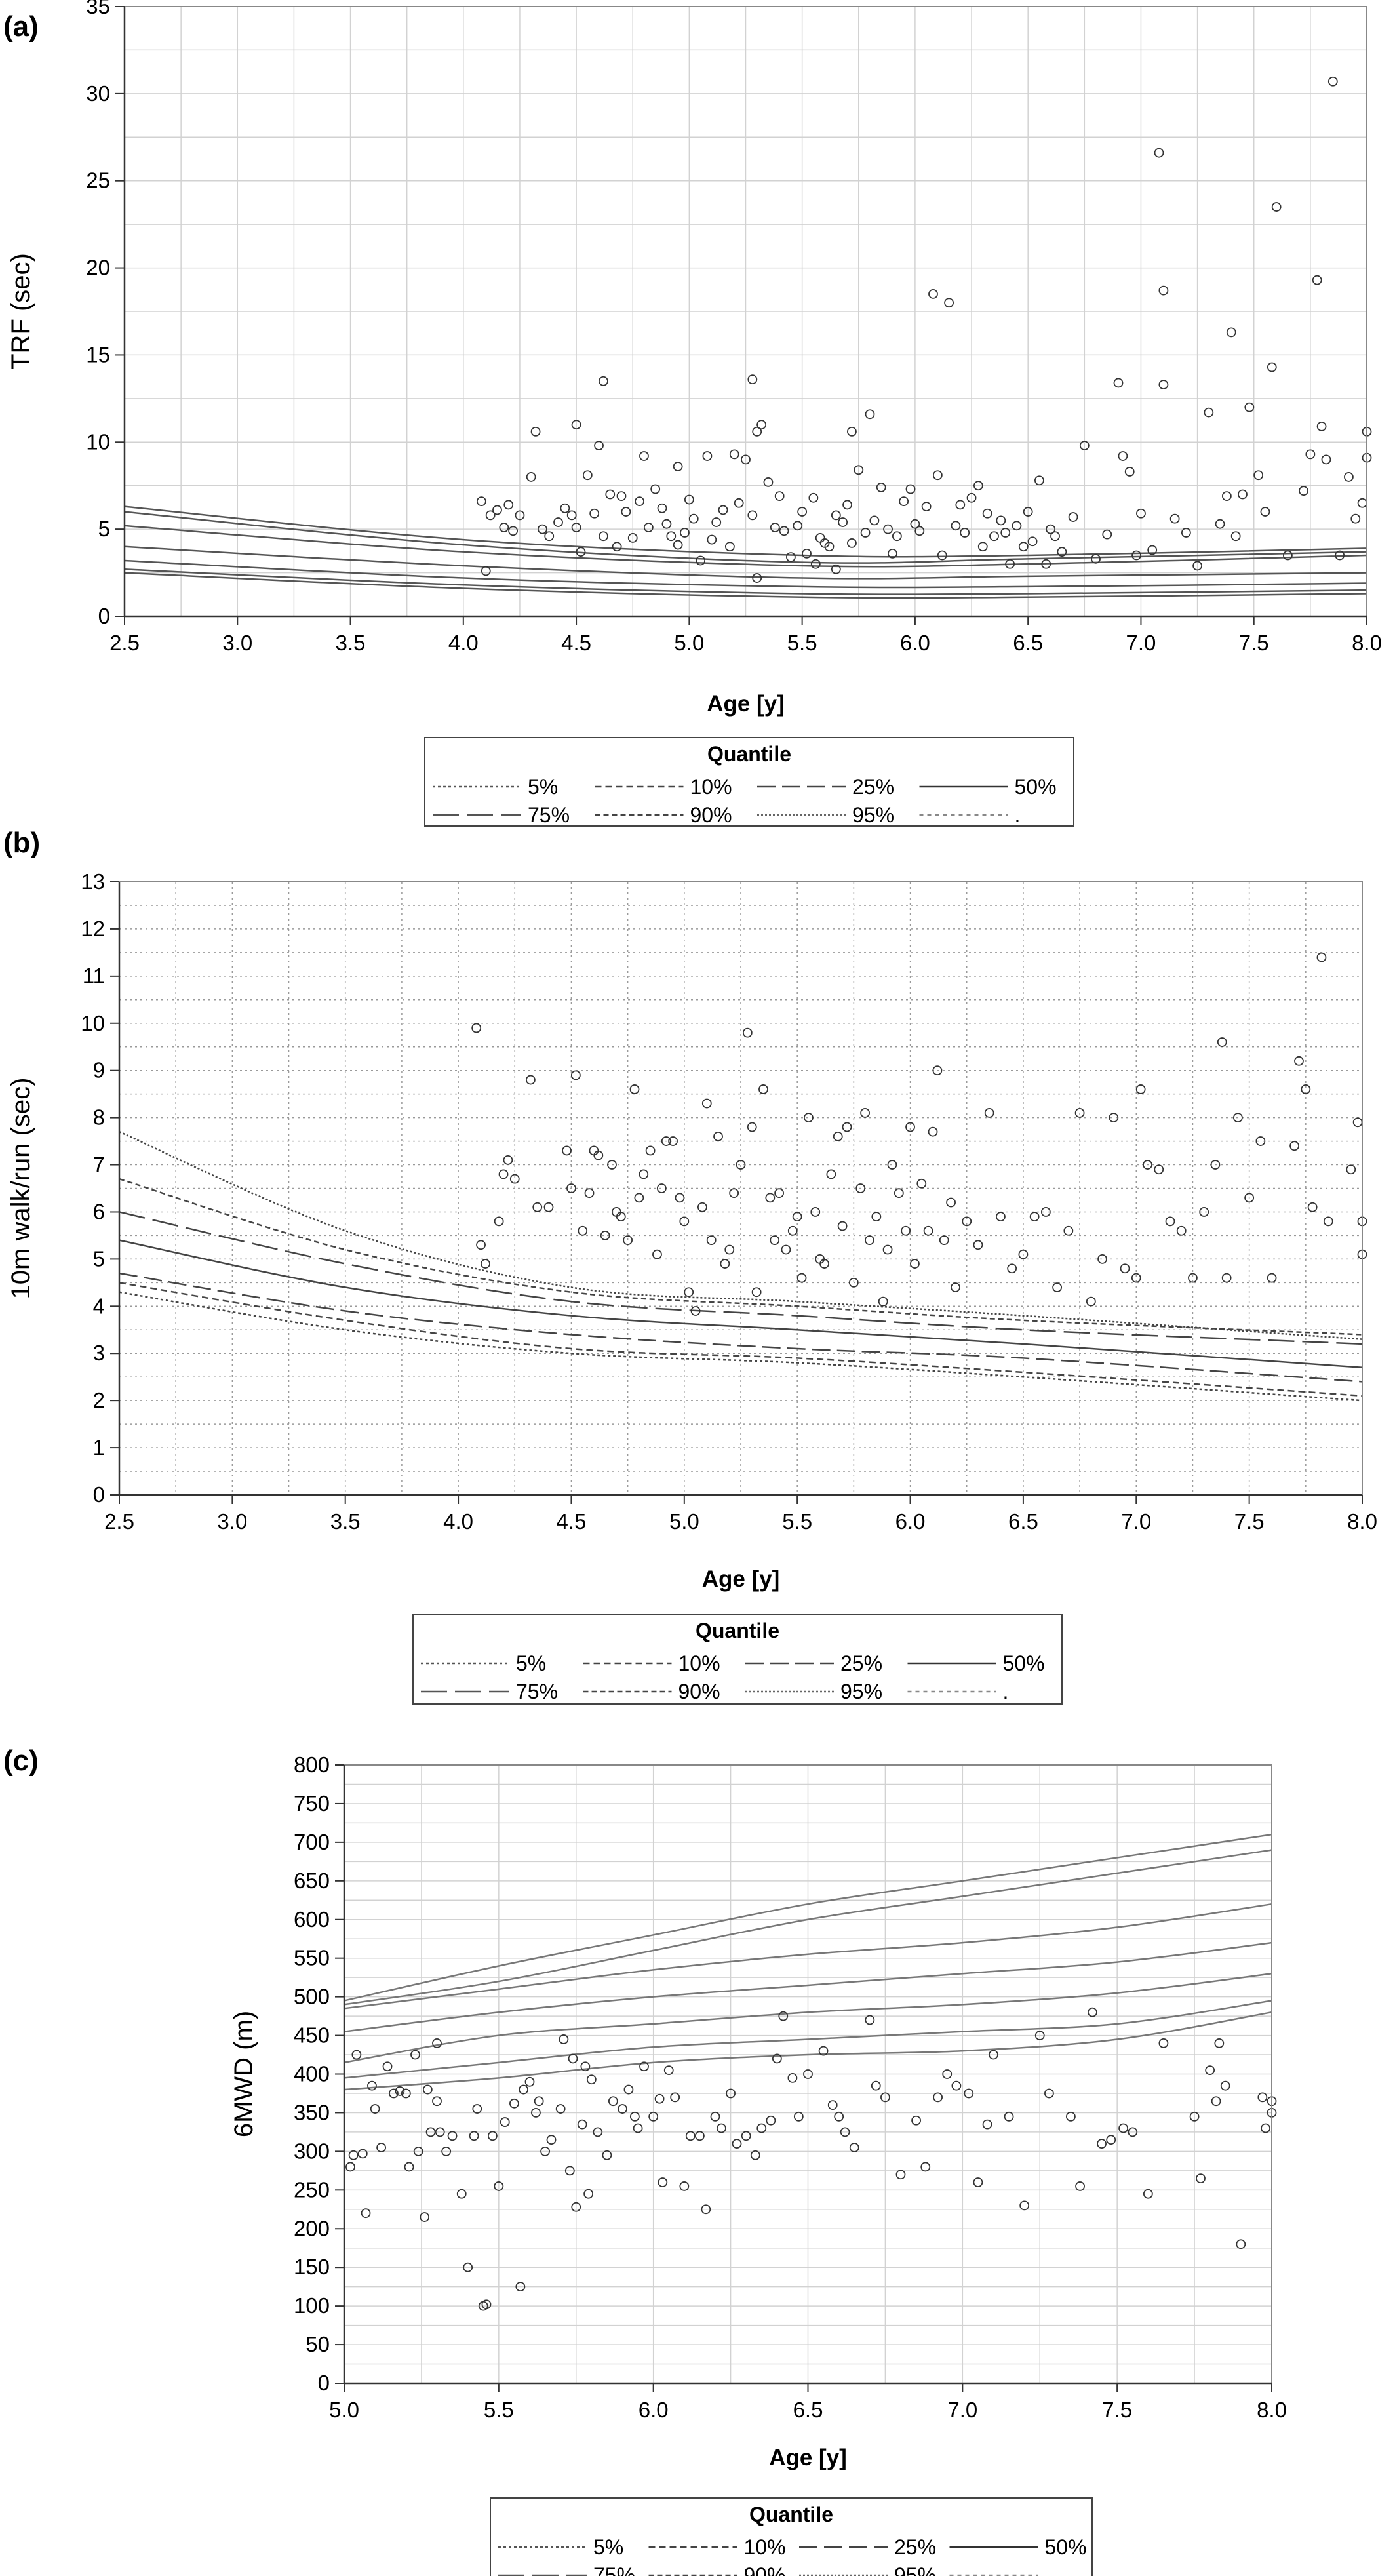 The height and width of the screenshot is (2576, 1395). What do you see at coordinates (808, 2410) in the screenshot?
I see `x-tick-label: 6.5` at bounding box center [808, 2410].